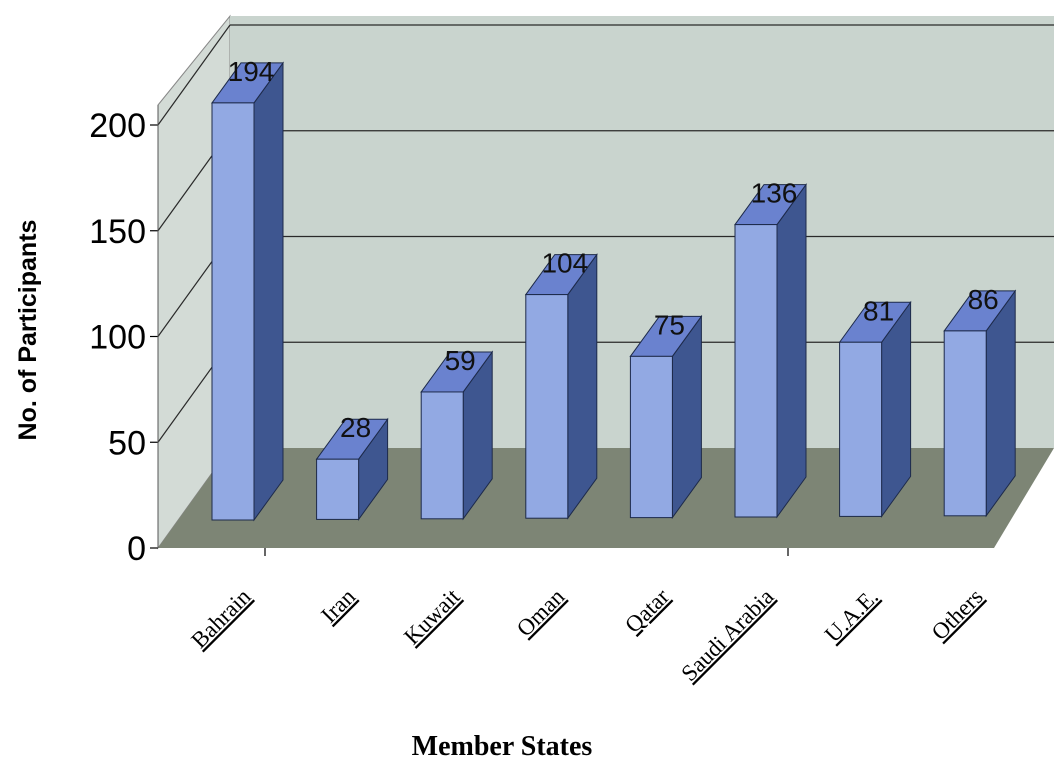 Image resolution: width=1054 pixels, height=766 pixels. I want to click on category-label: Bahrain, so click(221, 619).